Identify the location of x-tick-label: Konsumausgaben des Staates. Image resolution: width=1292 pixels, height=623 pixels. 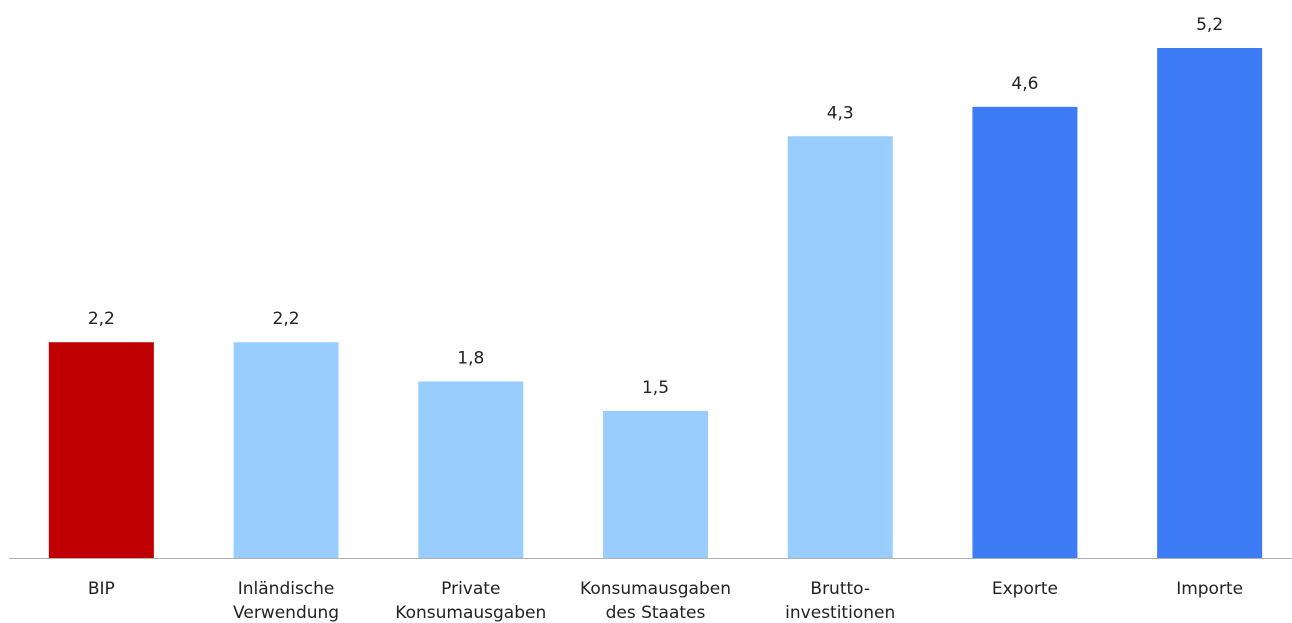
(655, 601).